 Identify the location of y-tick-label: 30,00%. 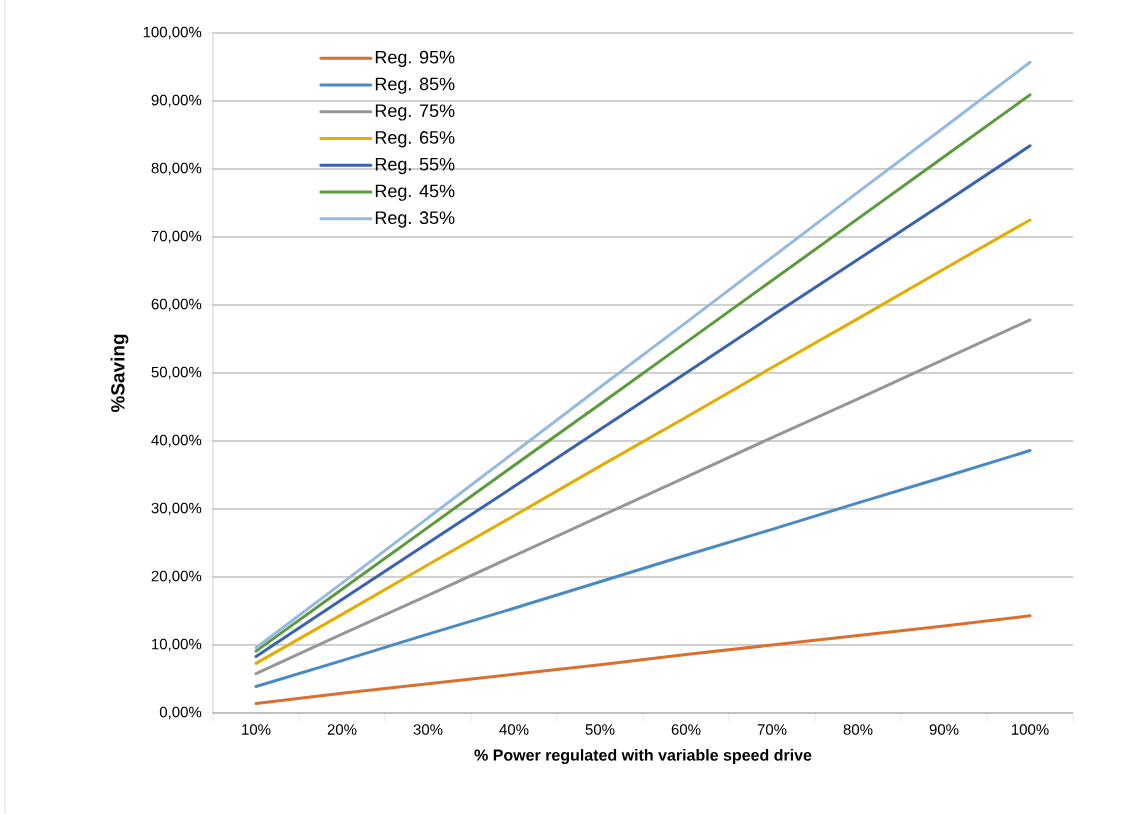
(176, 509).